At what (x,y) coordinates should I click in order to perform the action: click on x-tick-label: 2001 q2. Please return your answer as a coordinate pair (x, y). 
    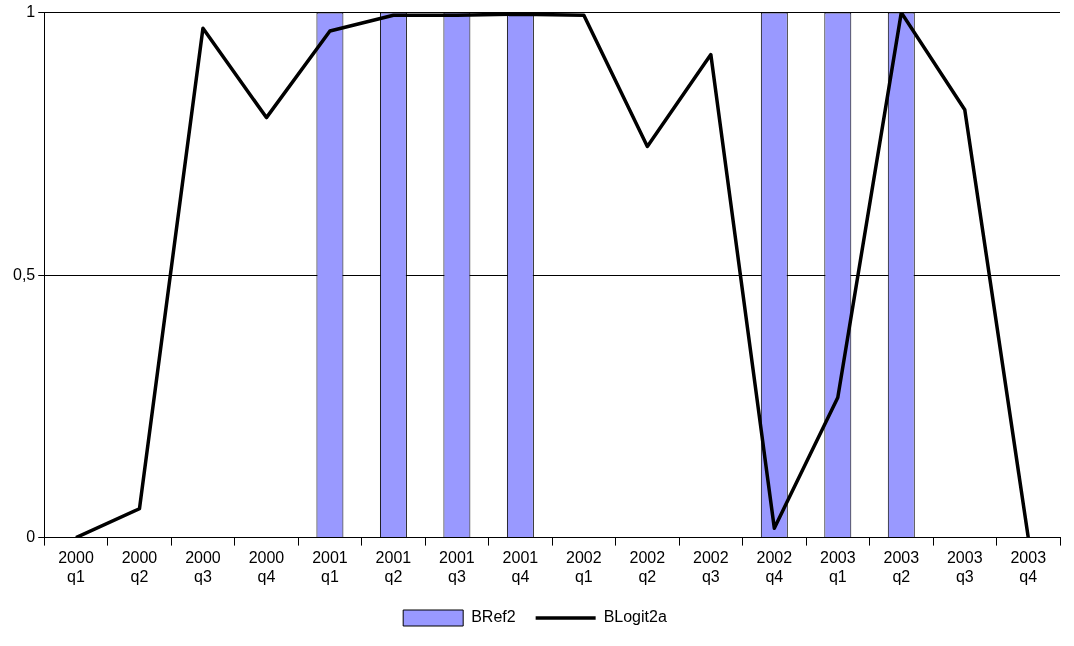
    Looking at the image, I should click on (393, 566).